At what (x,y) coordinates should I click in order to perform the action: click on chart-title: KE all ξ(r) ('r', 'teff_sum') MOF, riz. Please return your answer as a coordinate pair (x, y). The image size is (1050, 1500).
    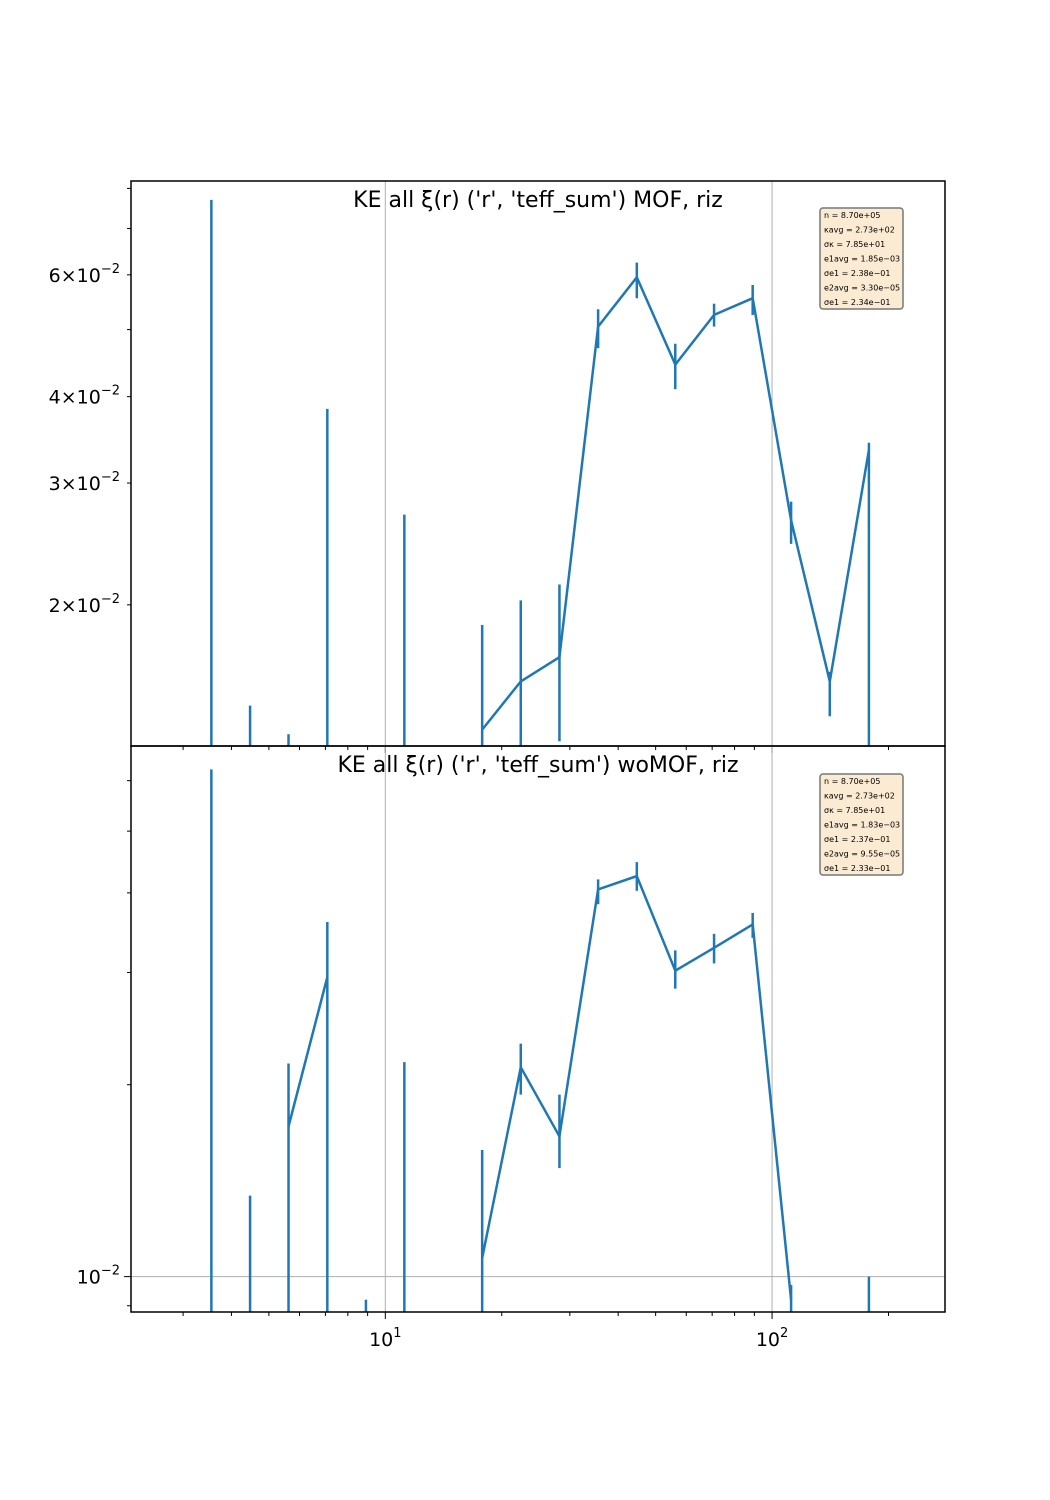
    Looking at the image, I should click on (538, 200).